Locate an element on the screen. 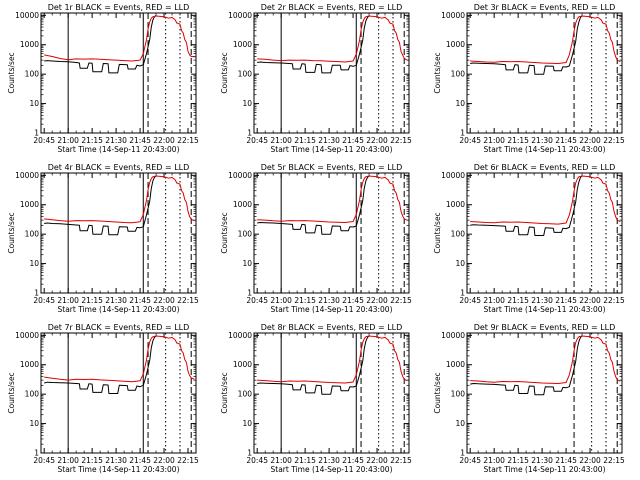 The height and width of the screenshot is (480, 640). chart-title: Det 2r BLACK = Events, RED = LLD is located at coordinates (332, 7).